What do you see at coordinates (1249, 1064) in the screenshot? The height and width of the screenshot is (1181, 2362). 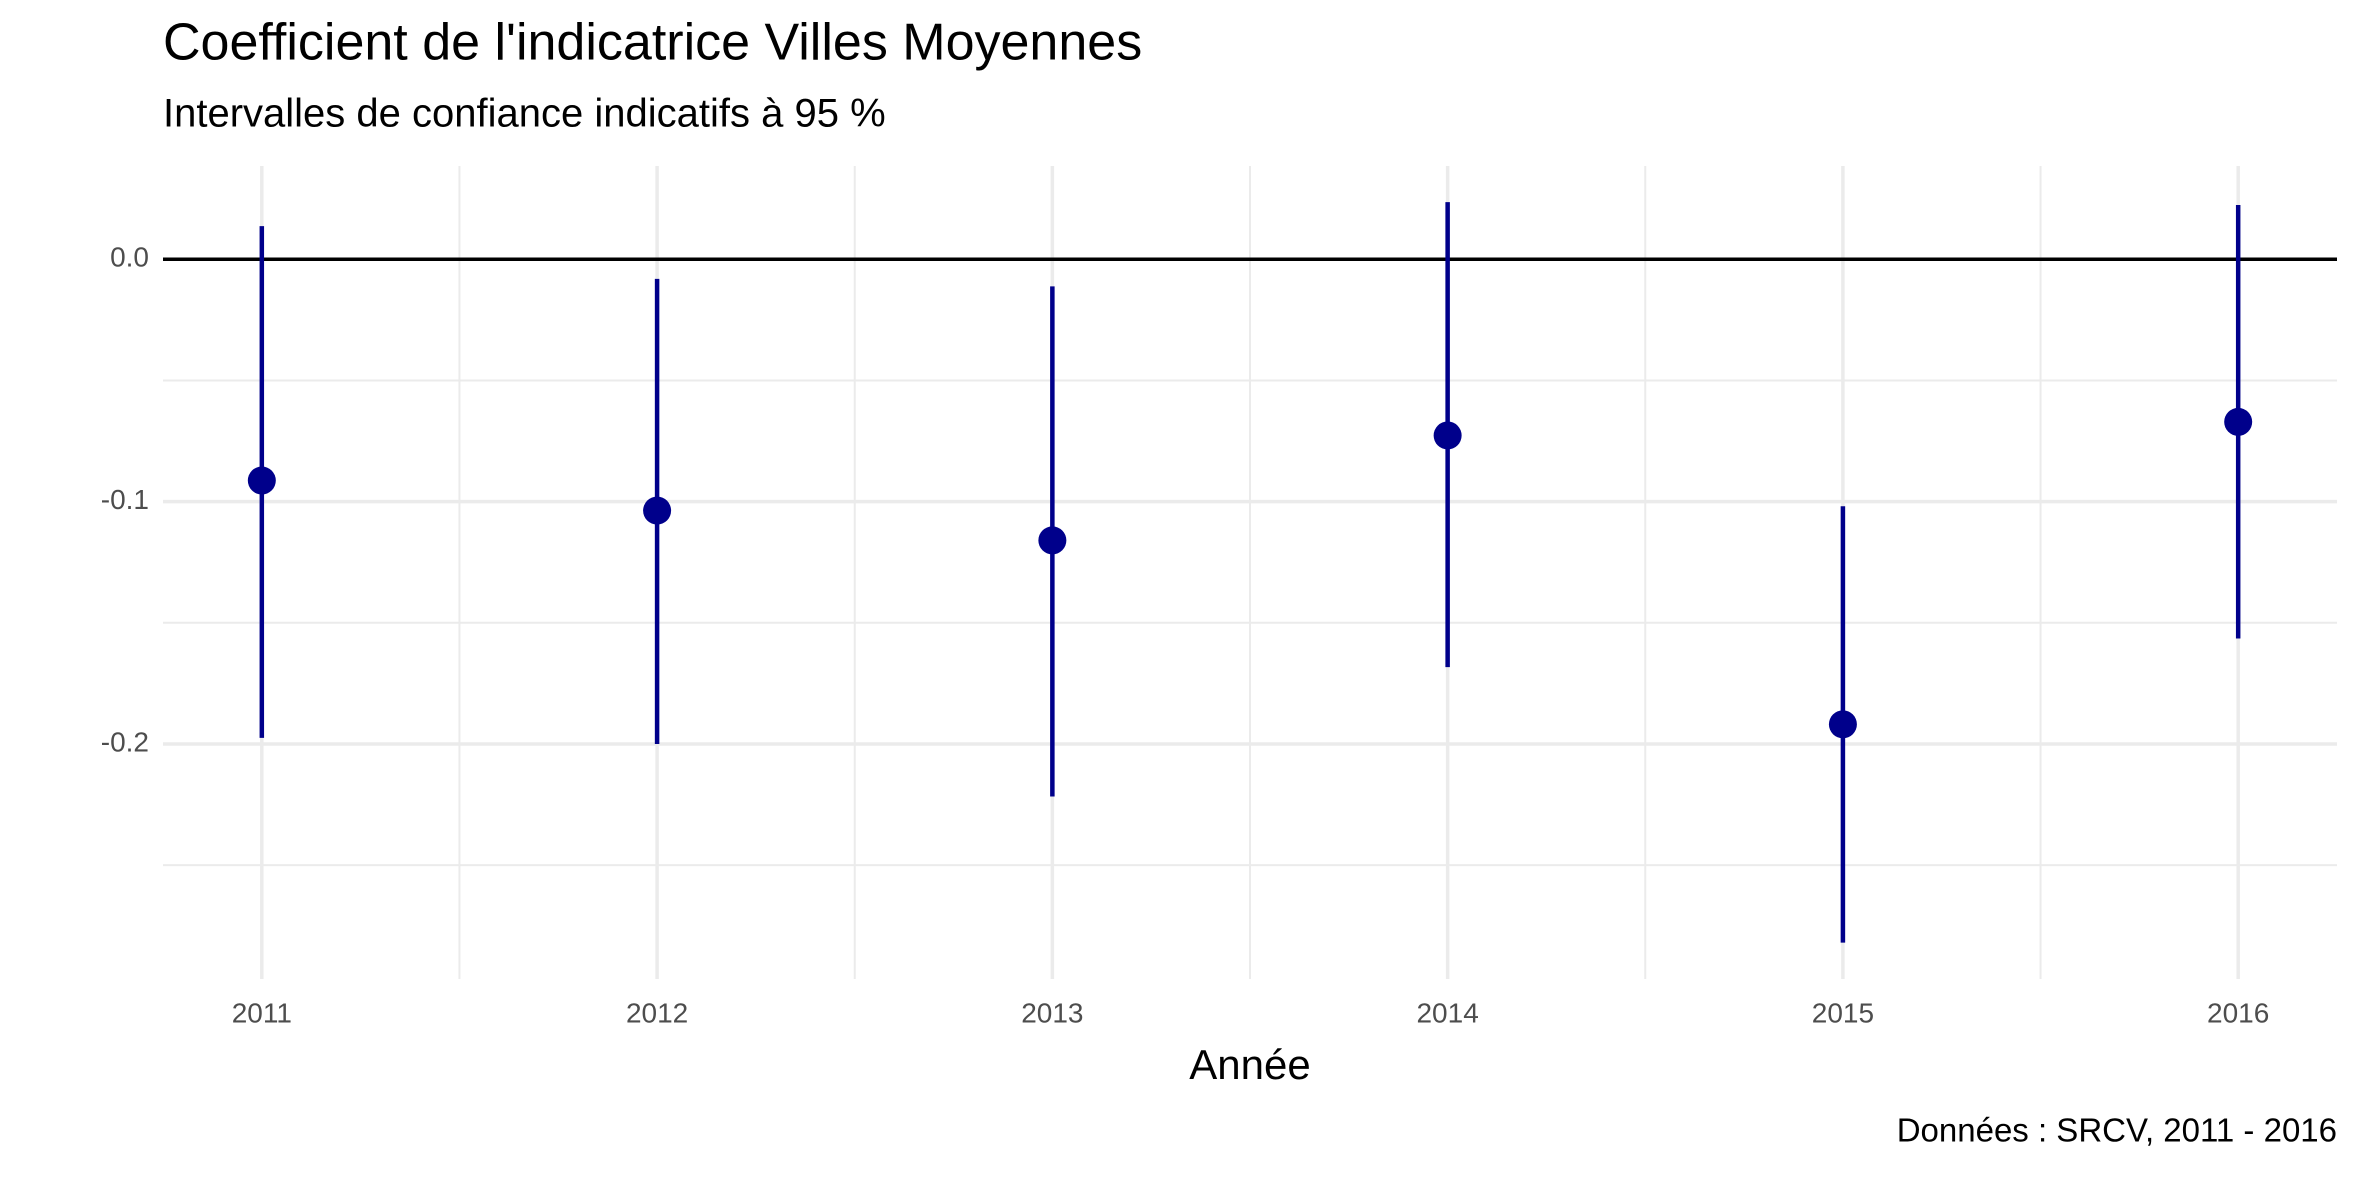 I see `x-axis-label: Année` at bounding box center [1249, 1064].